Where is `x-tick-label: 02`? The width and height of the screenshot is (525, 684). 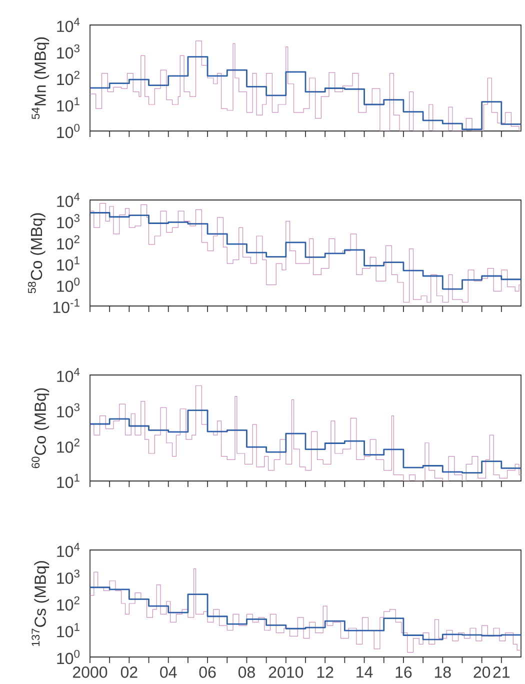
x-tick-label: 02 is located at coordinates (129, 672).